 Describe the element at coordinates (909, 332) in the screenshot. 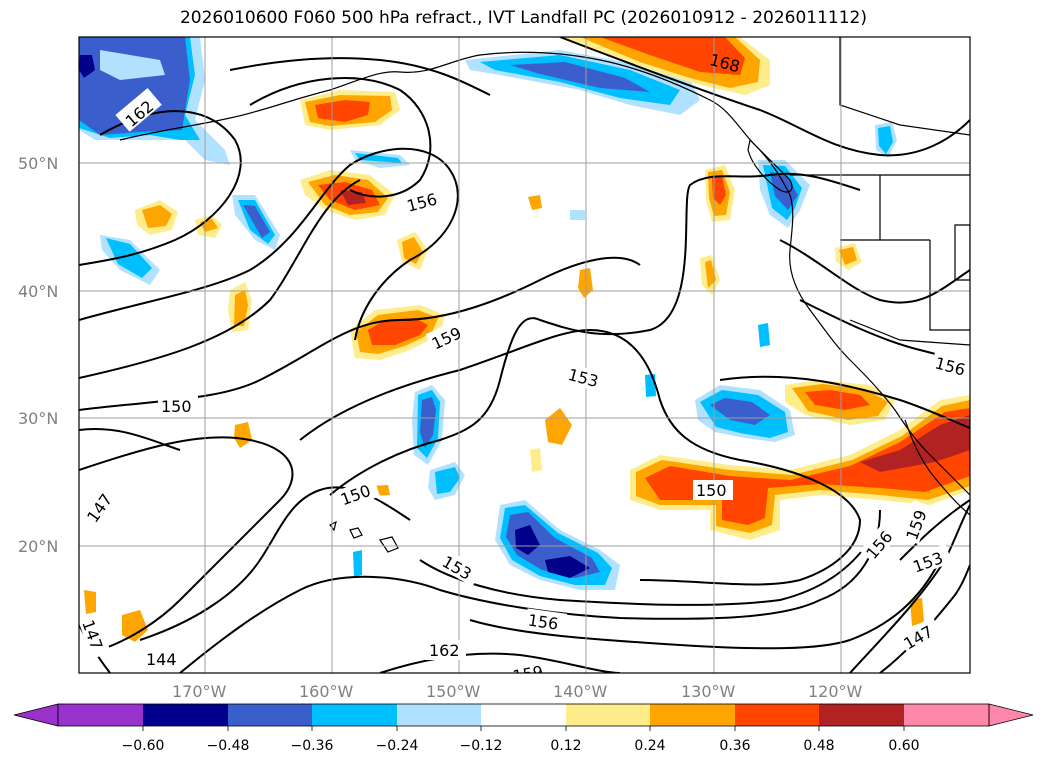

I see `us-mexico-border` at that location.